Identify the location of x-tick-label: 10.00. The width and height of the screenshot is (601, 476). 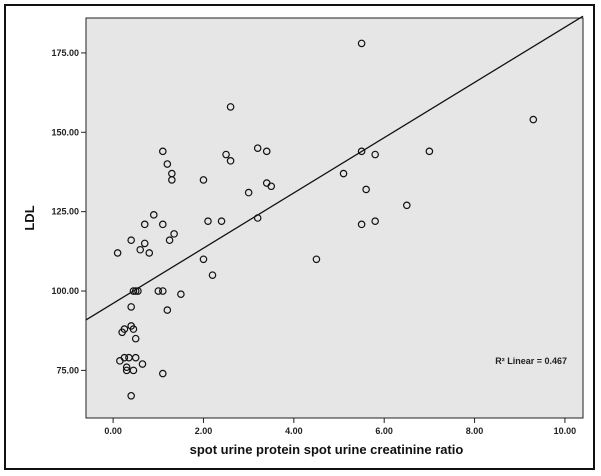
(565, 431).